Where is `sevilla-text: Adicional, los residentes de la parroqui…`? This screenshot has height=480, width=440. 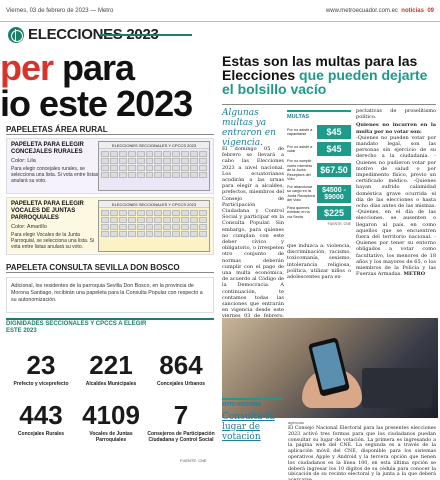
sevilla-text: Adicional, los residentes de la parroqui… is located at coordinates (107, 293).